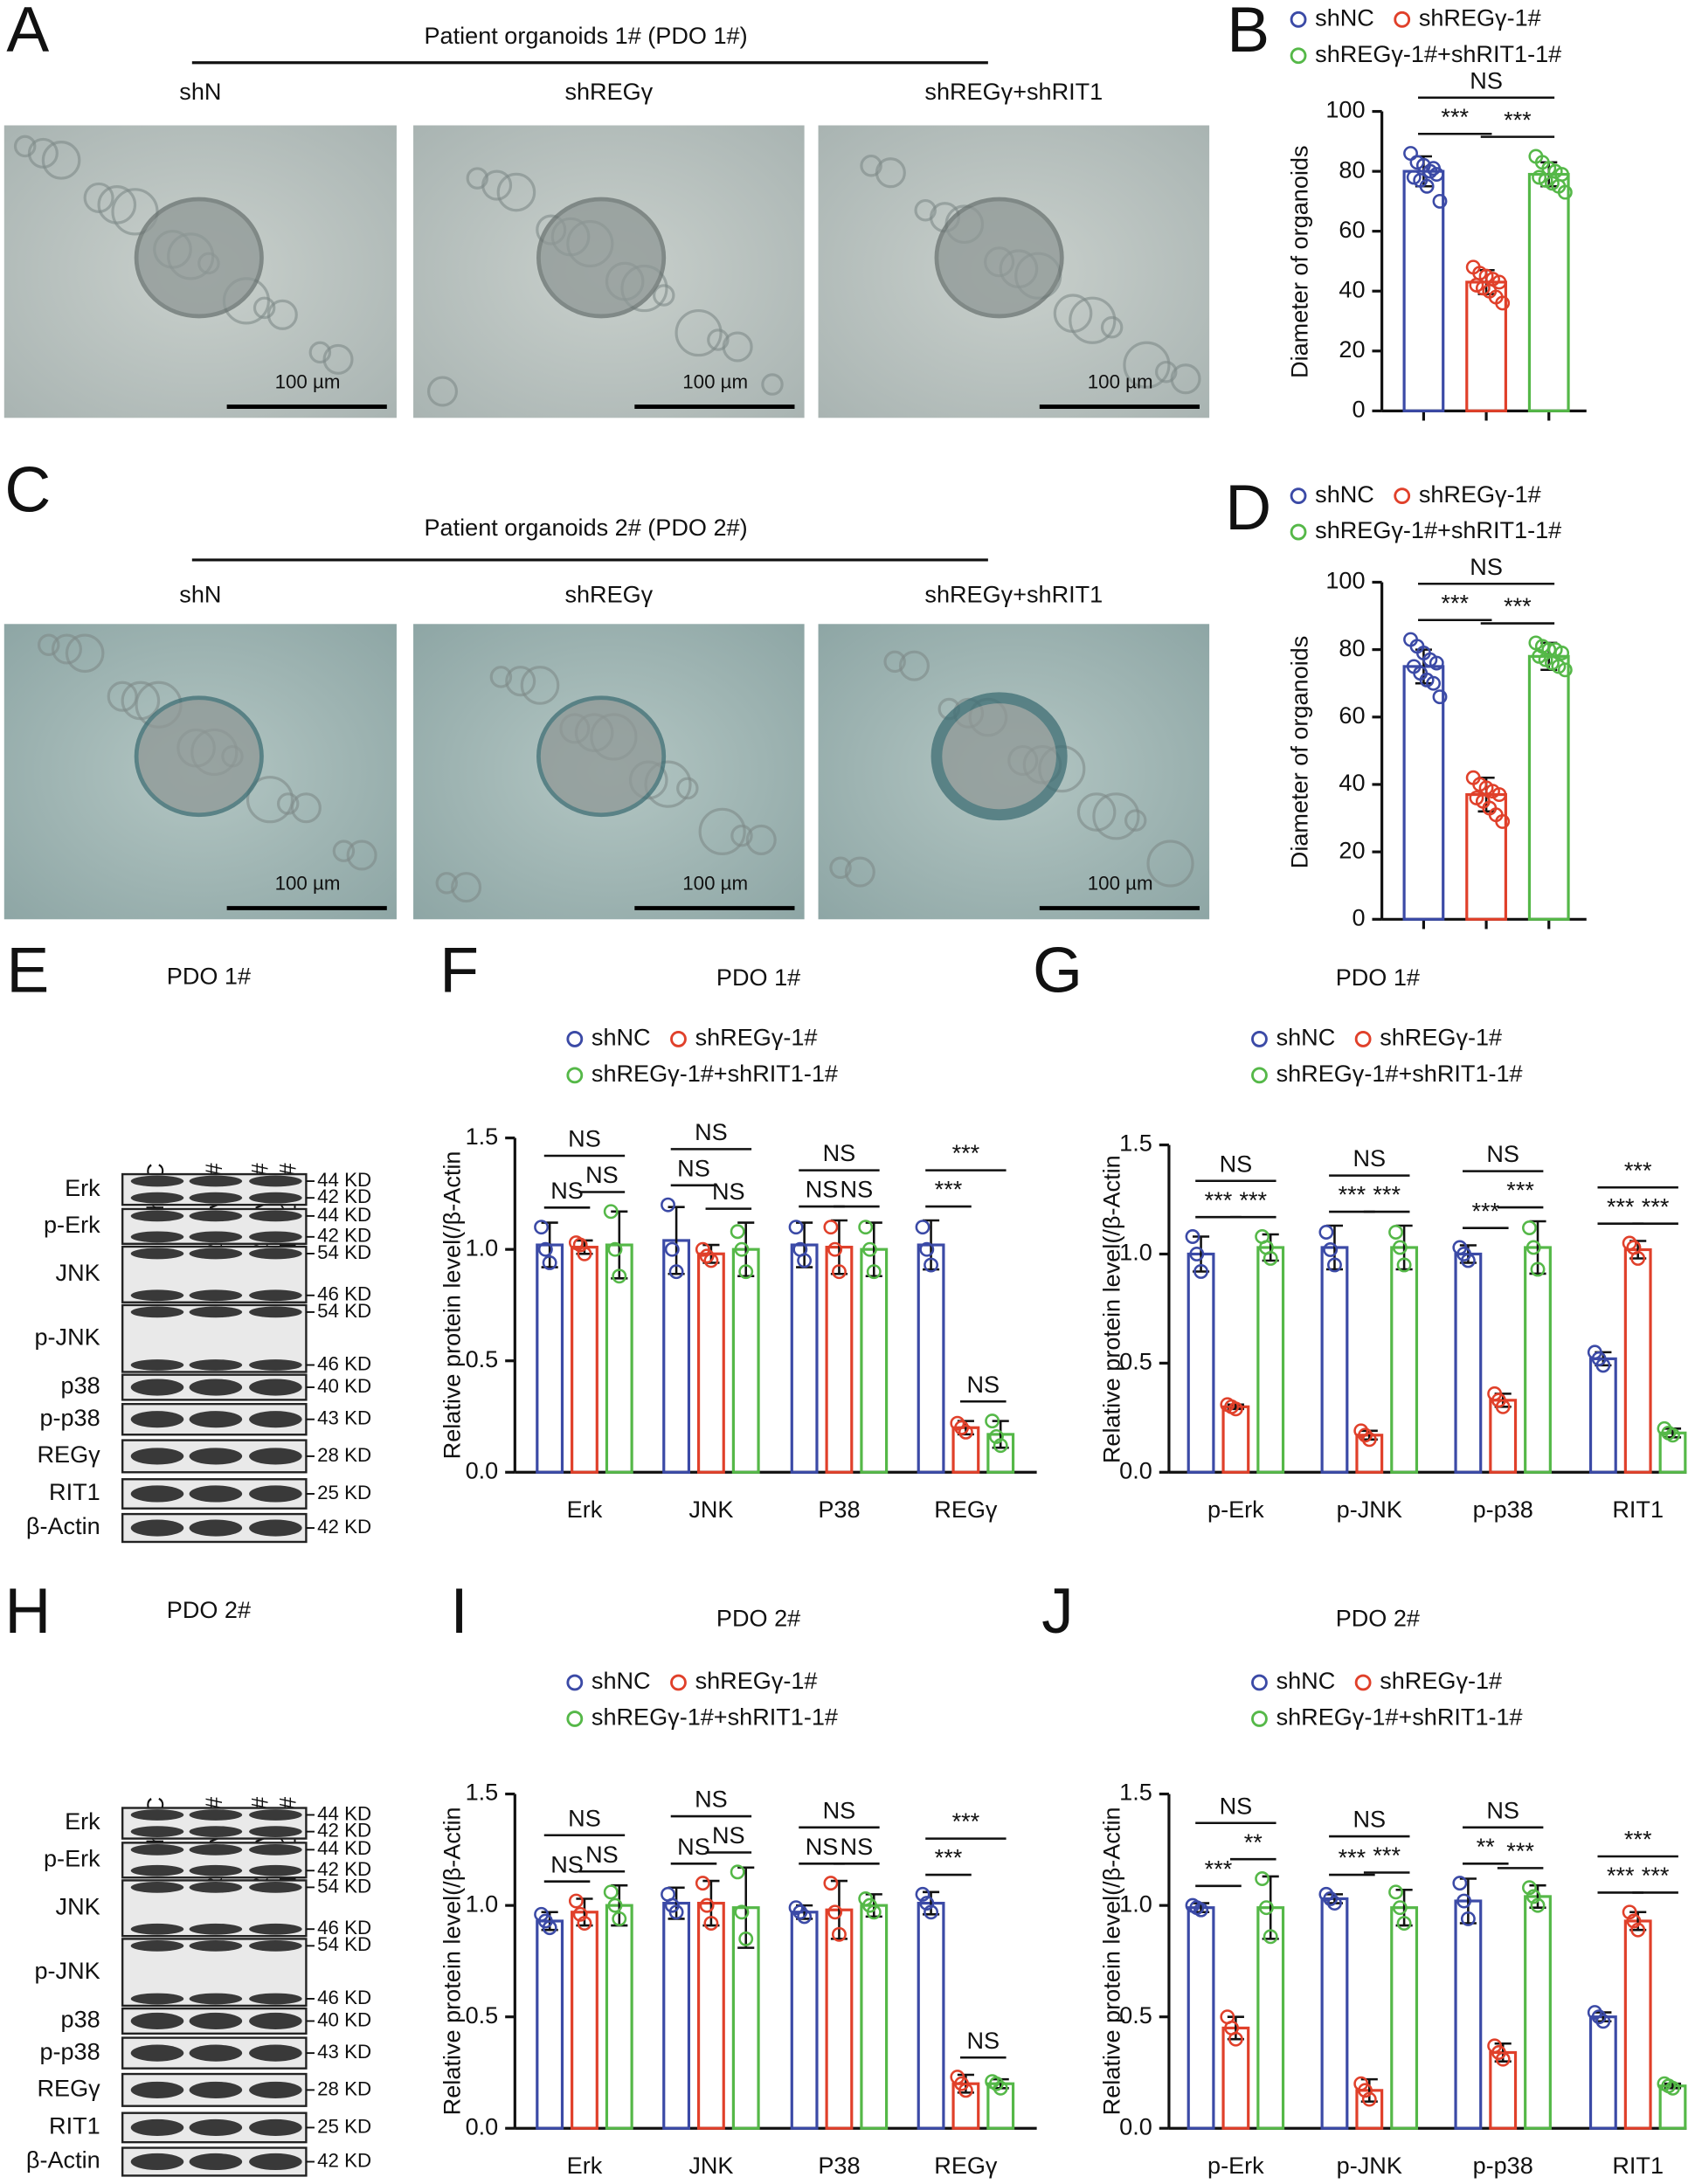  What do you see at coordinates (585, 1509) in the screenshot?
I see `x-tick-label: Erk` at bounding box center [585, 1509].